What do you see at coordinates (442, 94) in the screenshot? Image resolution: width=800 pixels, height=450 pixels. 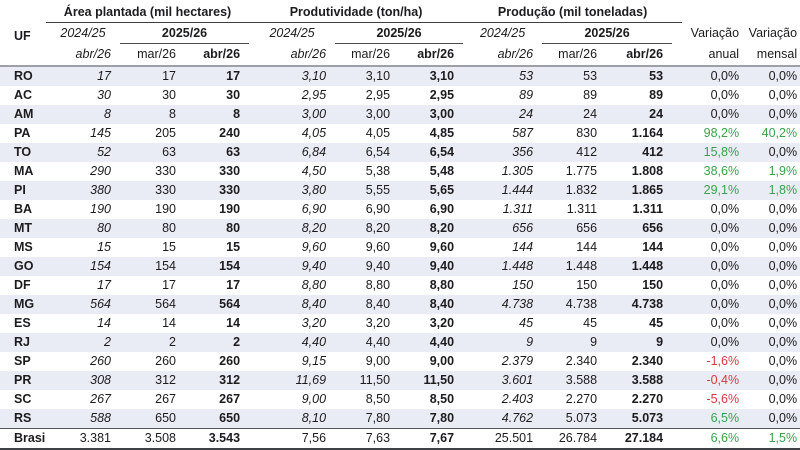 I see `cell-yield-abr26: 2,95` at bounding box center [442, 94].